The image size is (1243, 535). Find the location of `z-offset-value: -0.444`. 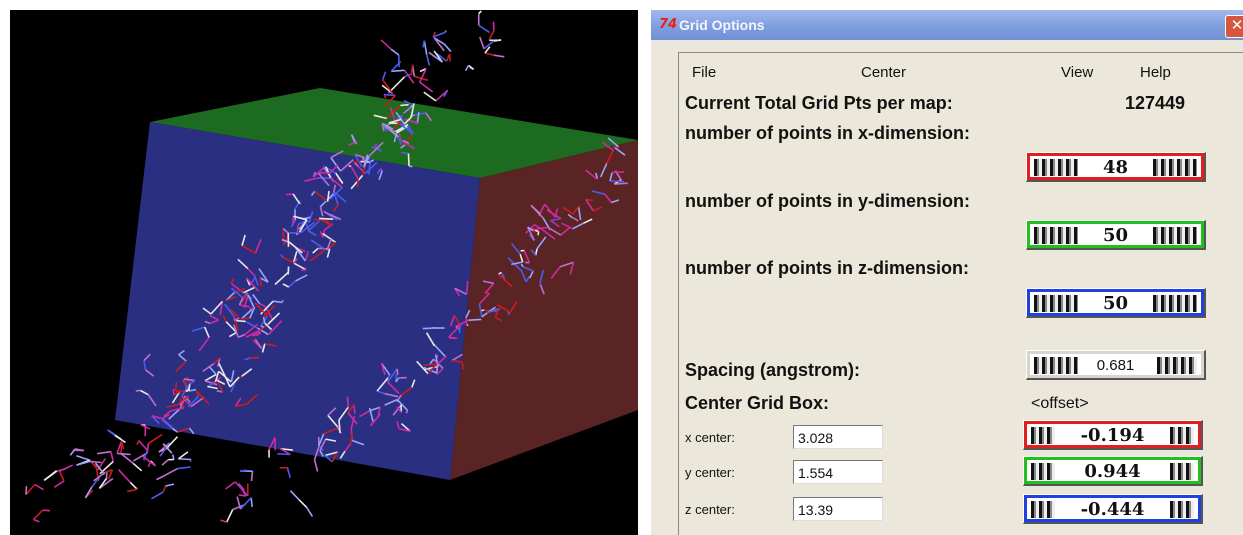

z-offset-value: -0.444 is located at coordinates (1112, 509).